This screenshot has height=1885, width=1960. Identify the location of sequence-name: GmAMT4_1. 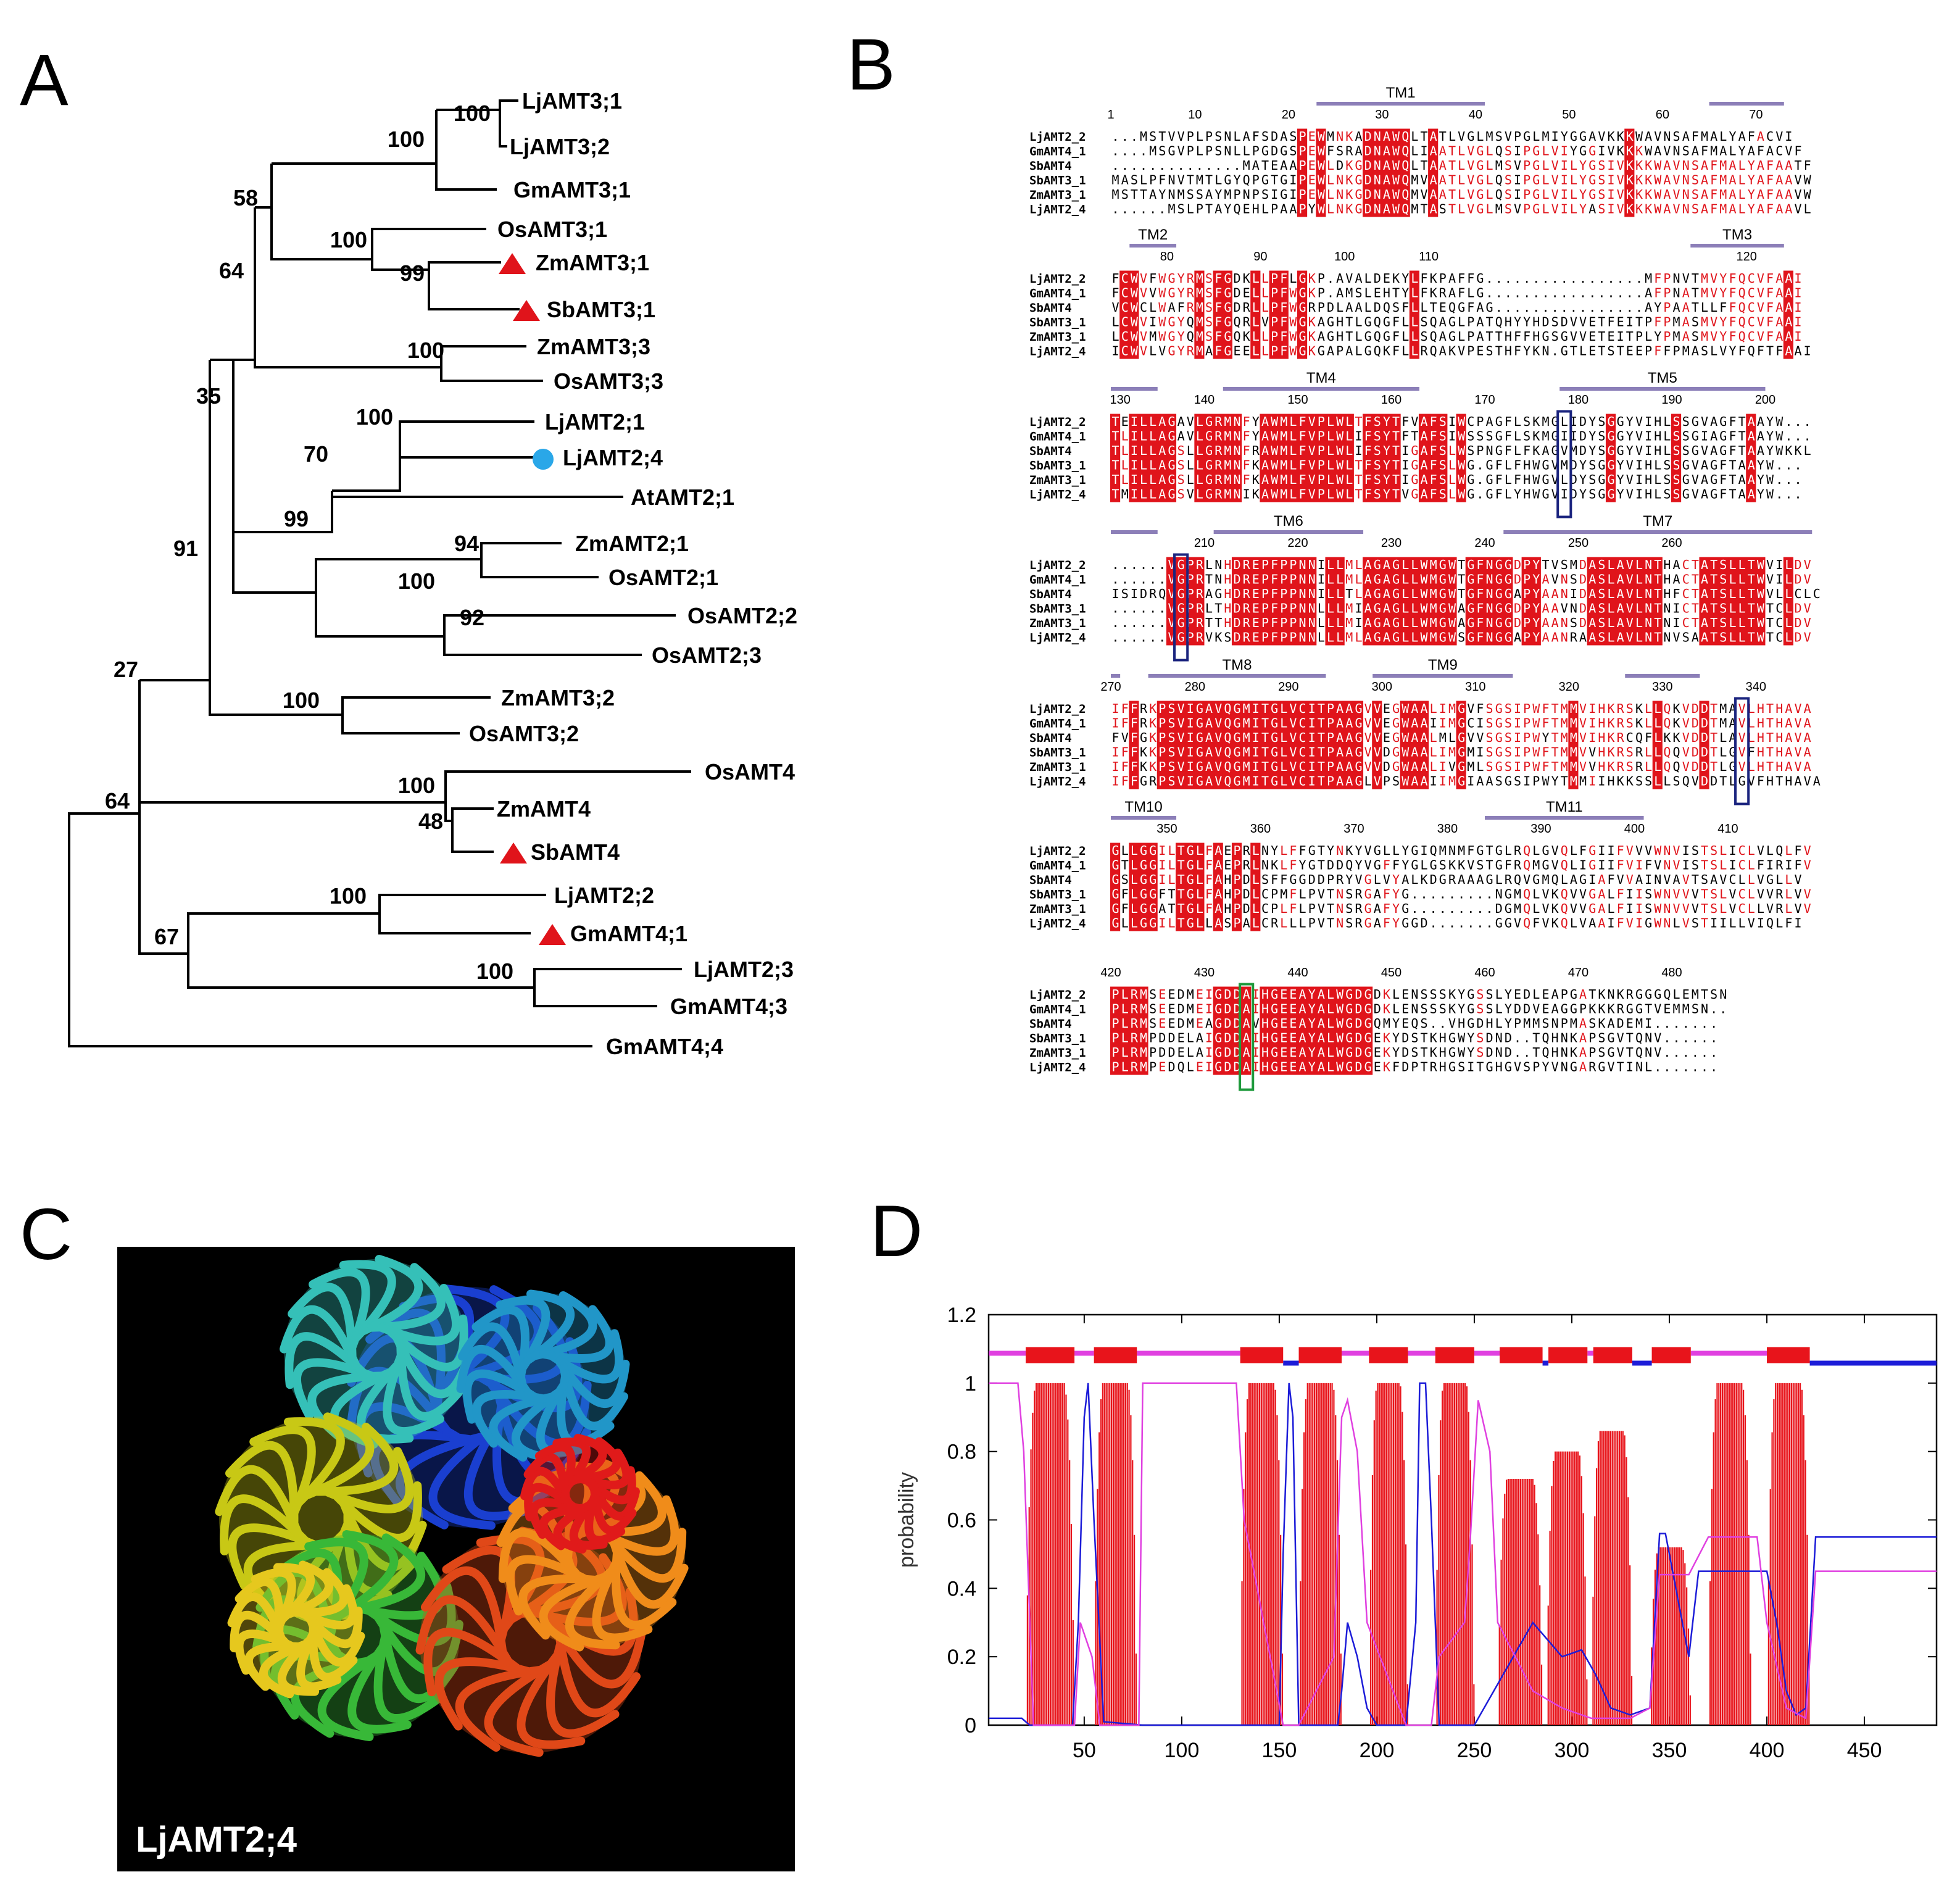
(1057, 437).